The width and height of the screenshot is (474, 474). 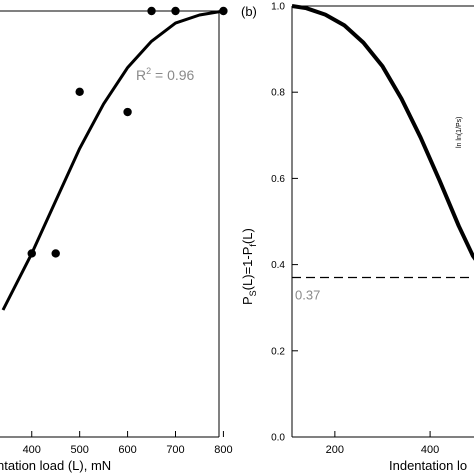 I want to click on panel-b-x-axis-label: Indentation lo, so click(x=428, y=465).